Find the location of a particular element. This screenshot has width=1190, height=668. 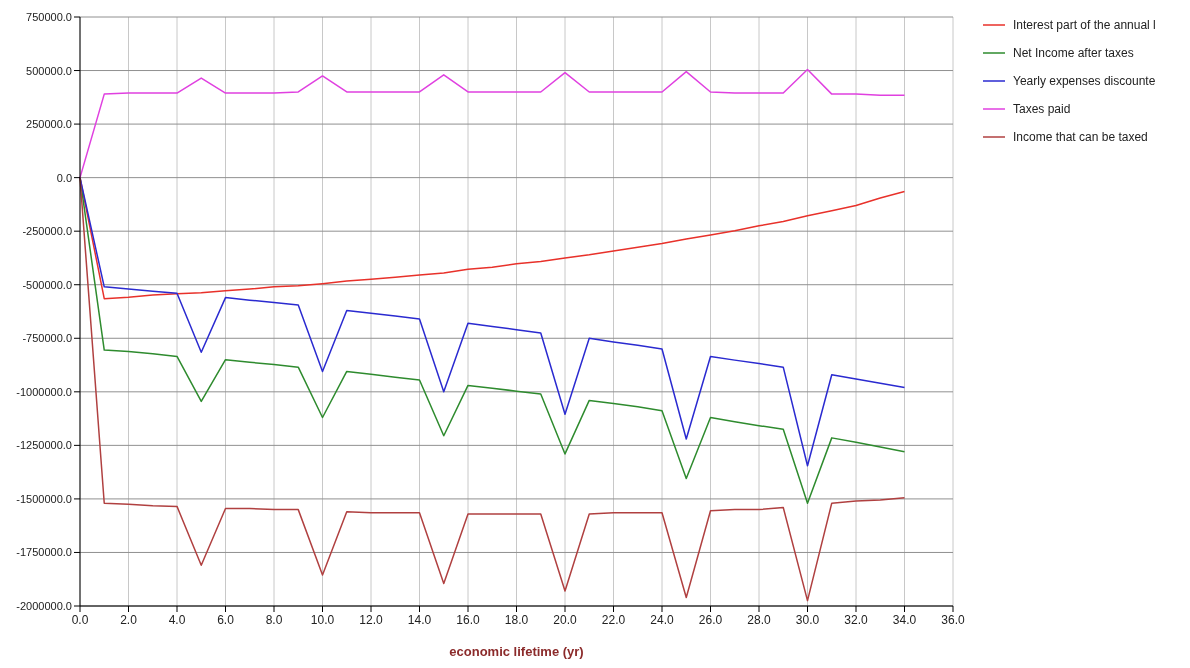

y-tick-label: -500000.0 is located at coordinates (47, 284).